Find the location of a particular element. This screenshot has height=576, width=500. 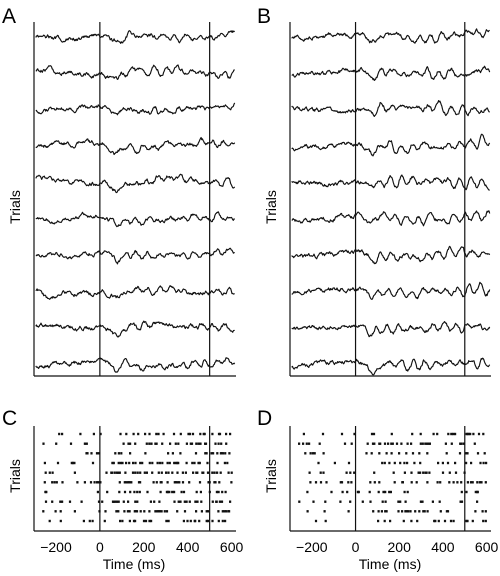

x-tick-label: 0 is located at coordinates (100, 547).